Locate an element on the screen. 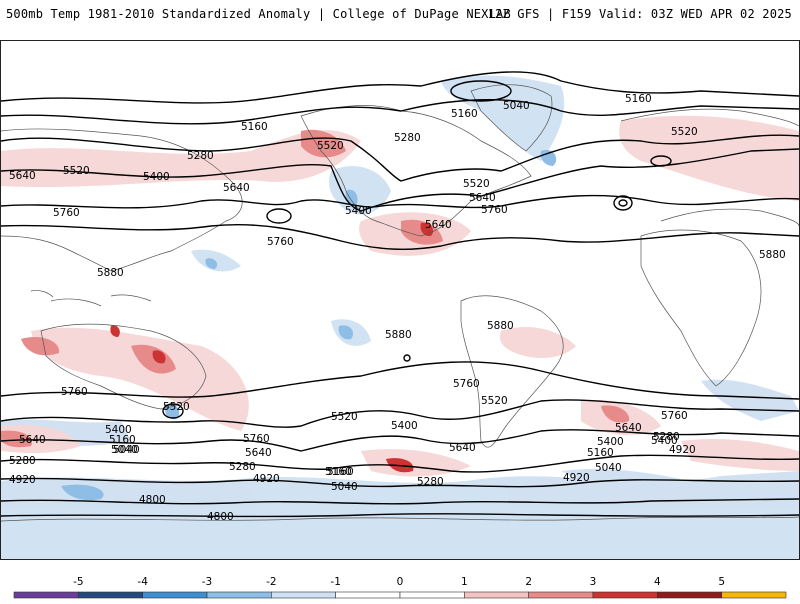 This screenshot has width=800, height=604. colorbar-tick-label: -5 is located at coordinates (78, 582).